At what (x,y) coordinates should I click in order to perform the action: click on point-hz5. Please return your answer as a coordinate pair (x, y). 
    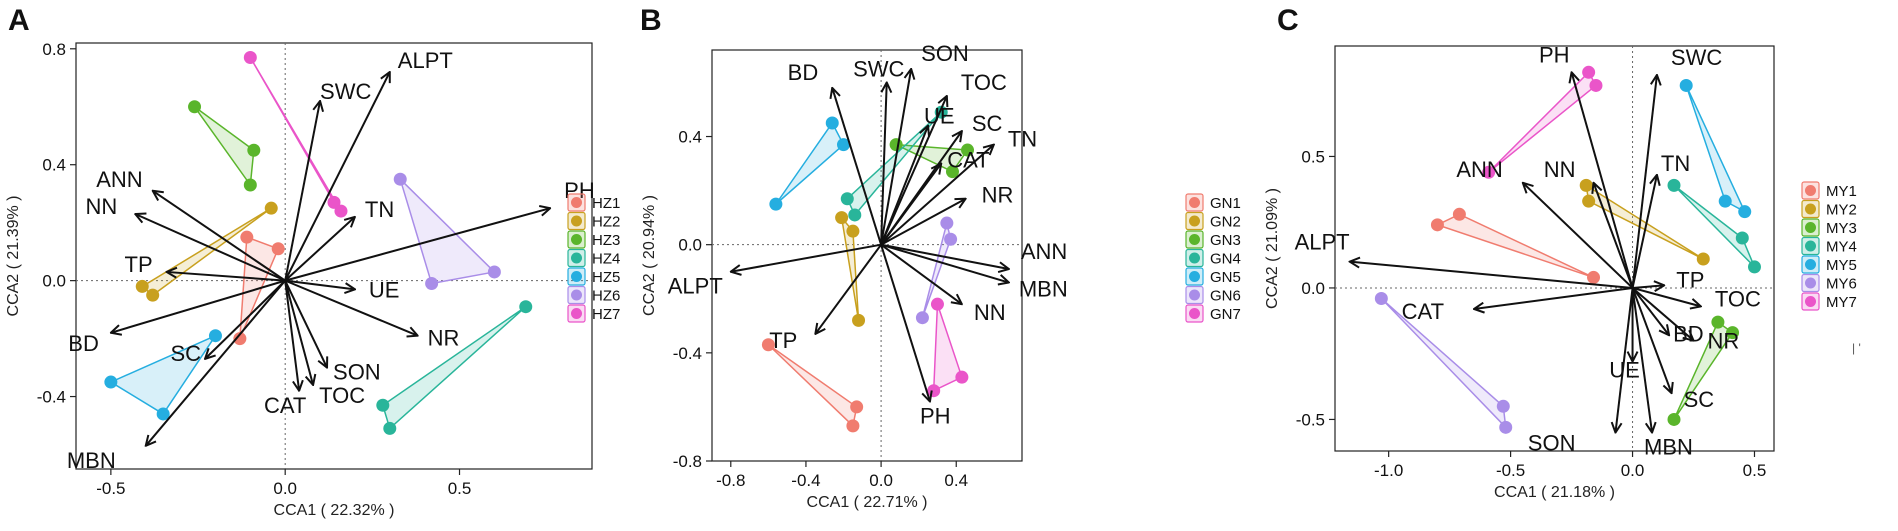
    Looking at the image, I should click on (215, 336).